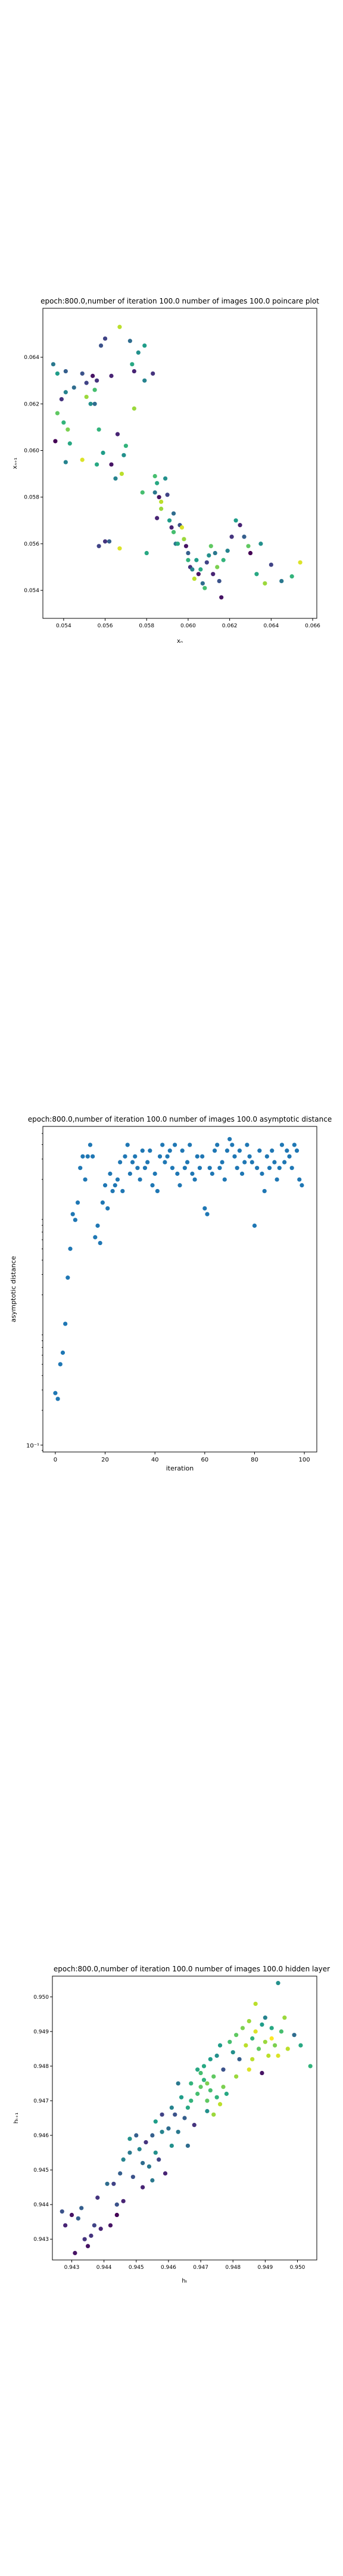 The image size is (343, 2576). Describe the element at coordinates (271, 626) in the screenshot. I see `x-tick-label: 0.064` at that location.